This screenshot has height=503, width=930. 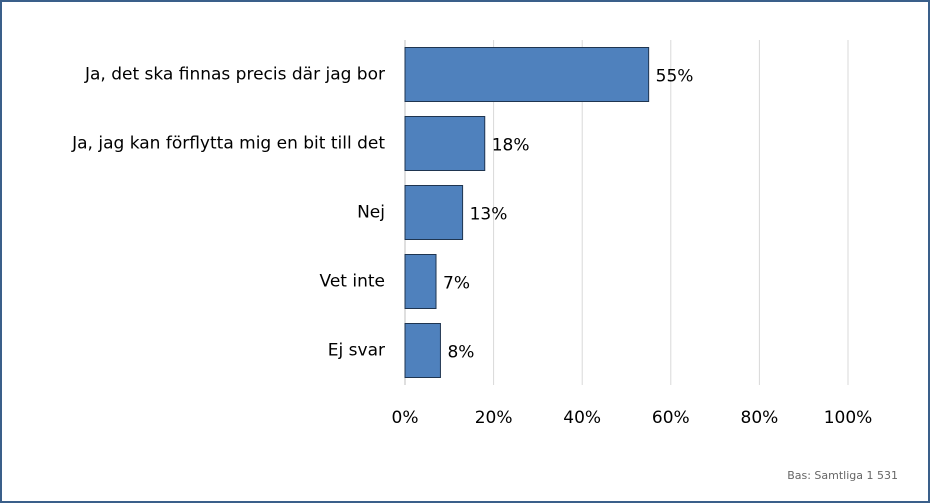 What do you see at coordinates (489, 215) in the screenshot?
I see `value-label: 13%` at bounding box center [489, 215].